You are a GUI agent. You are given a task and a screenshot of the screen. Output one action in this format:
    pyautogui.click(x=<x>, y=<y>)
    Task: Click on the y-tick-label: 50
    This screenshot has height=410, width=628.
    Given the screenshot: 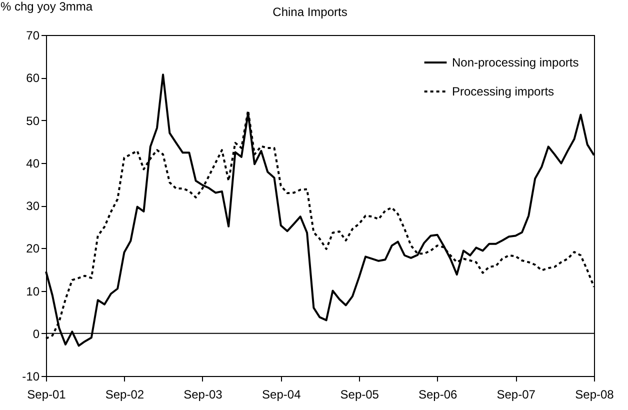 What is the action you would take?
    pyautogui.click(x=33, y=121)
    